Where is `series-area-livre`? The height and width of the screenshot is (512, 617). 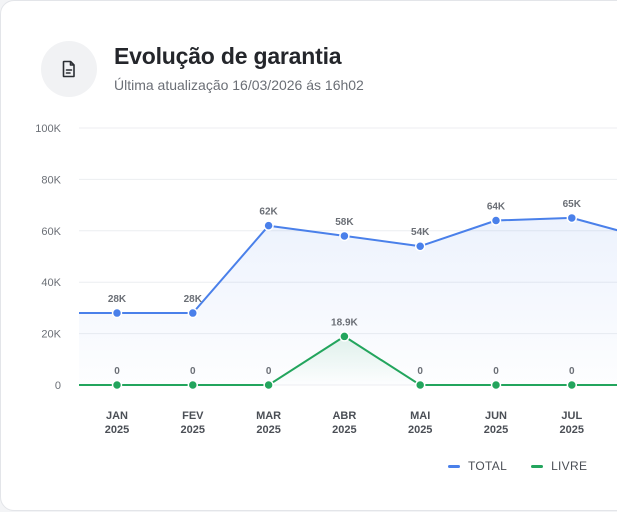
series-area-livre is located at coordinates (348, 360).